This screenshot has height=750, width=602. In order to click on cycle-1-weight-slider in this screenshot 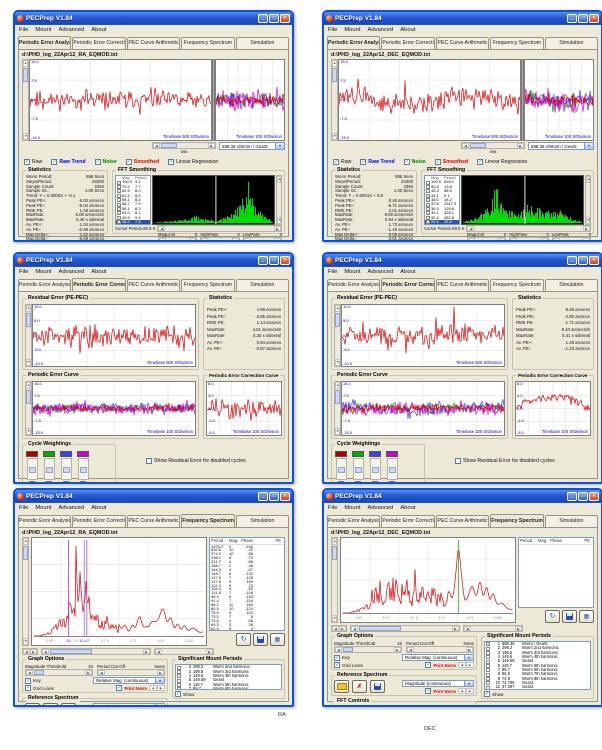, I will do `click(32, 469)`.